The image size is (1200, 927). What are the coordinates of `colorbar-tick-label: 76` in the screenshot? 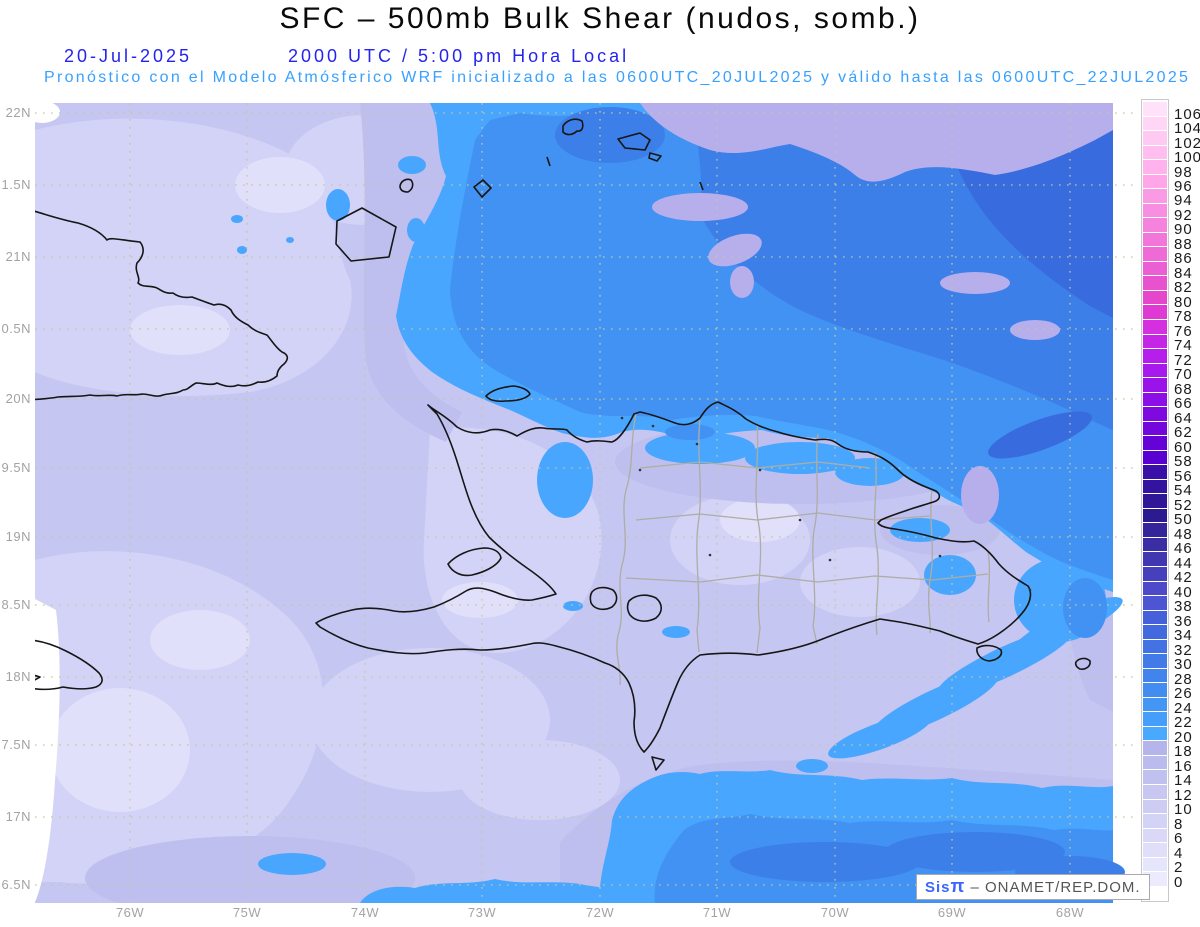 It's located at (1183, 331).